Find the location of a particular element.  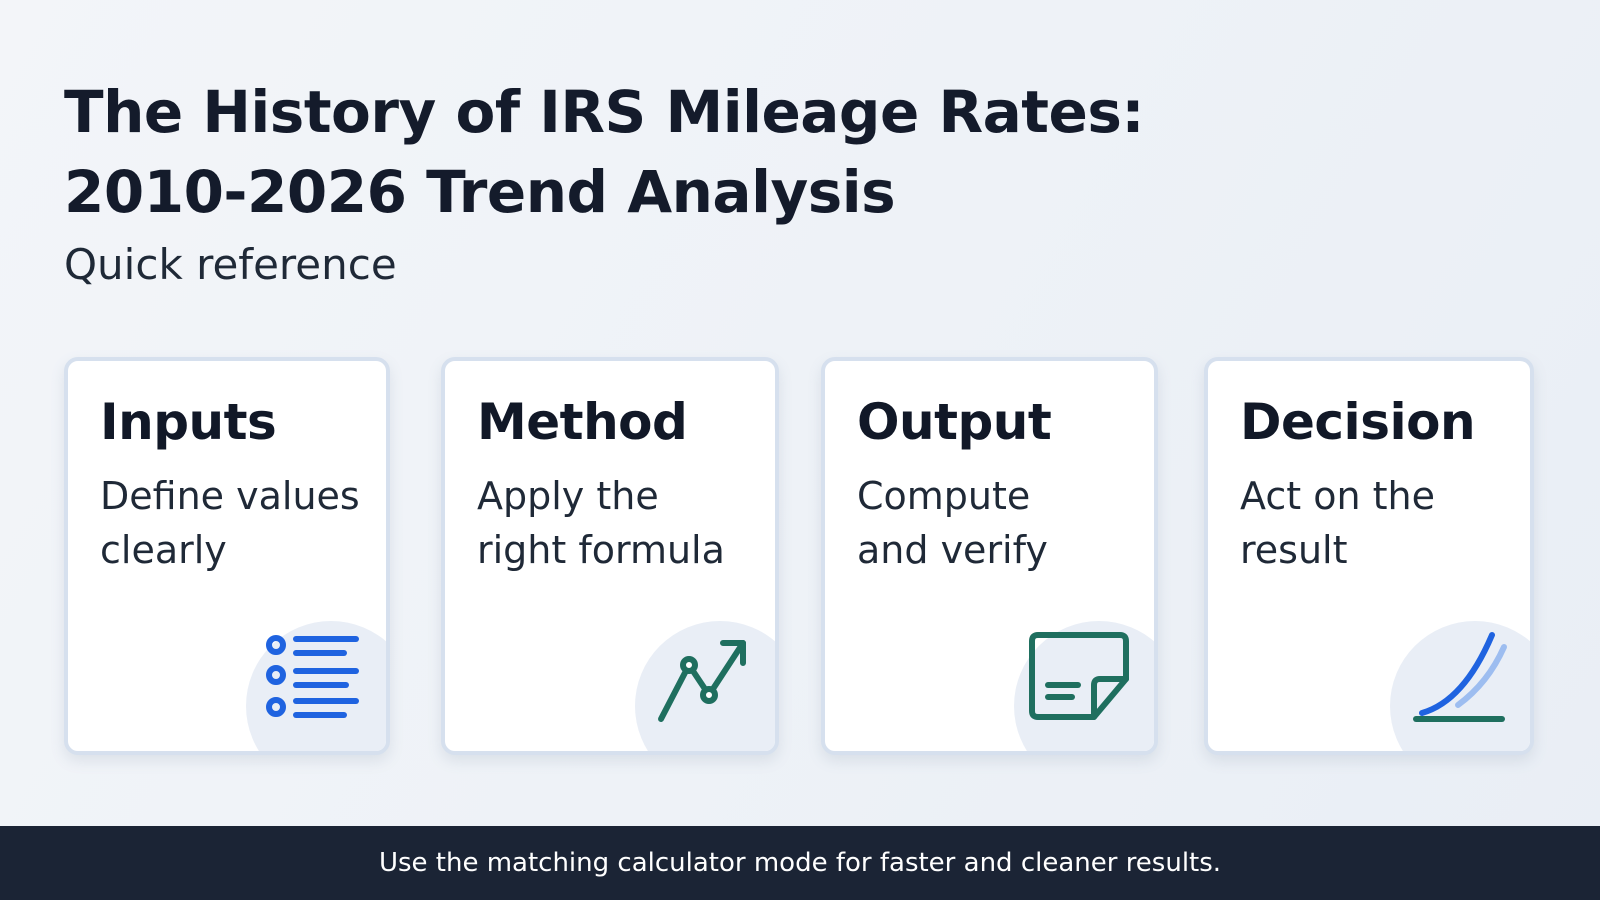

card-text: Compute and verify is located at coordinates (952, 523).